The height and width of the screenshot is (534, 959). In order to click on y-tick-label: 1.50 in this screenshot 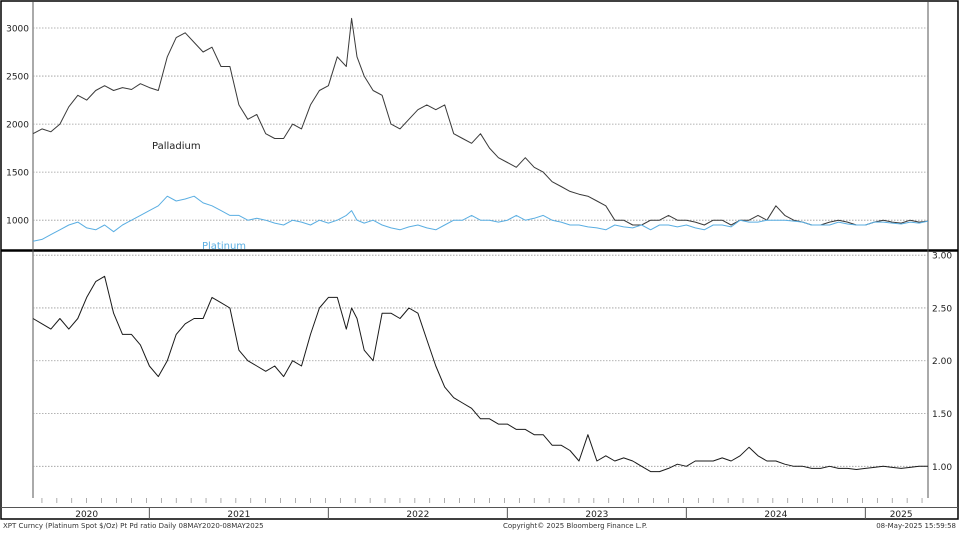, I will do `click(942, 415)`.